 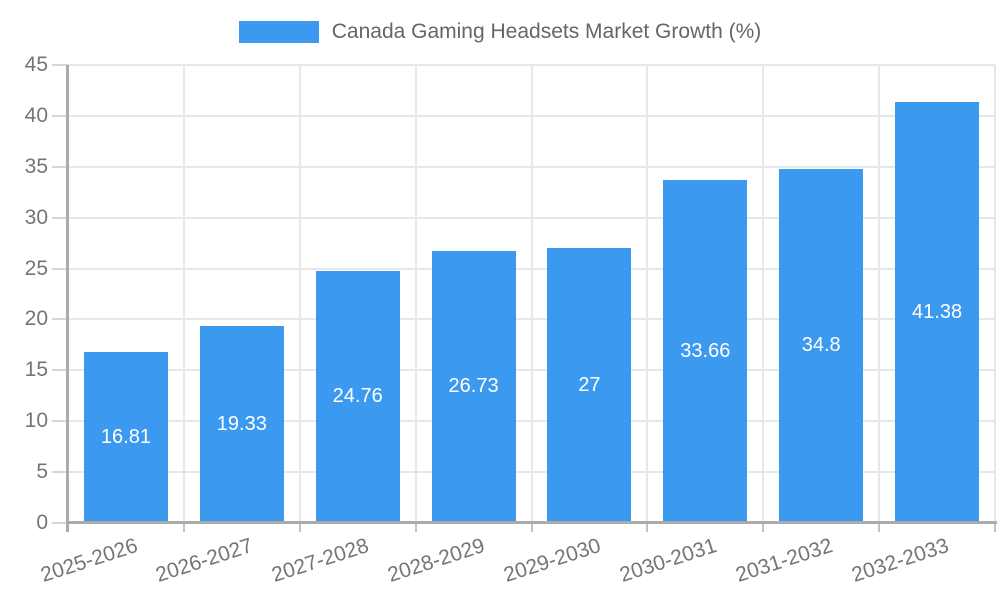 What do you see at coordinates (36, 115) in the screenshot?
I see `y-axis-label: 40` at bounding box center [36, 115].